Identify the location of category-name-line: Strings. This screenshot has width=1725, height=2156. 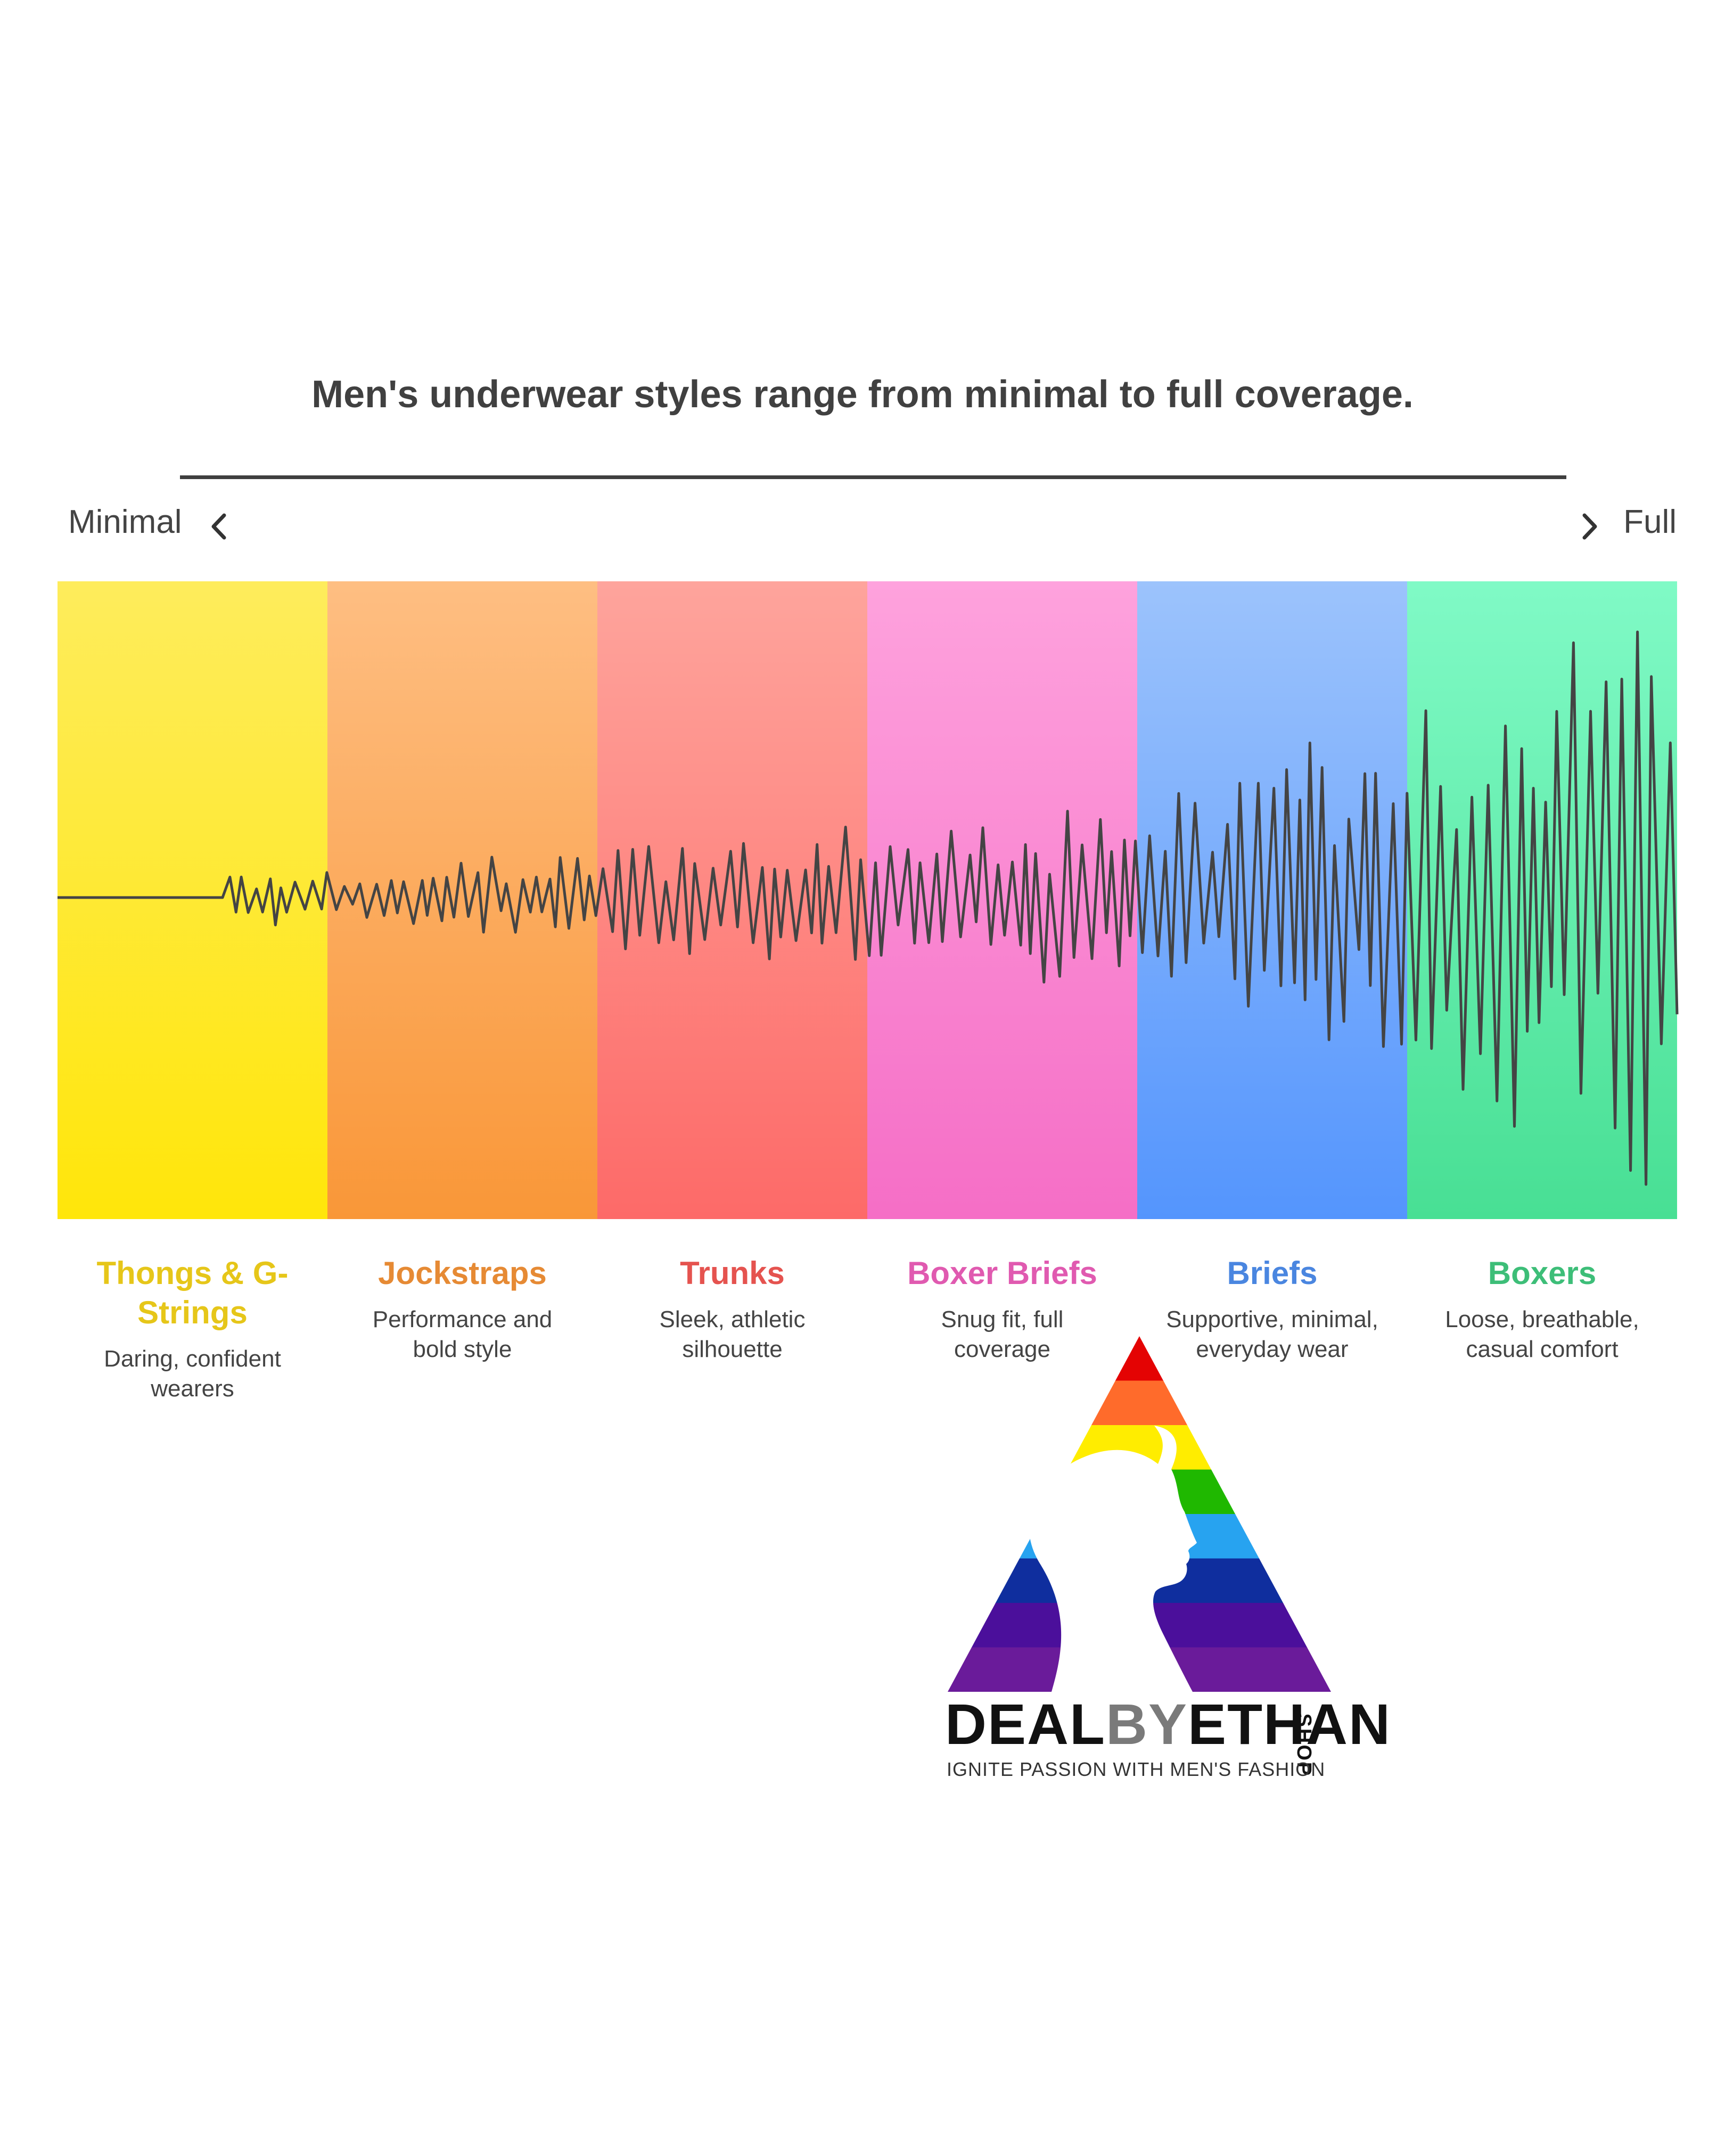
(193, 1312).